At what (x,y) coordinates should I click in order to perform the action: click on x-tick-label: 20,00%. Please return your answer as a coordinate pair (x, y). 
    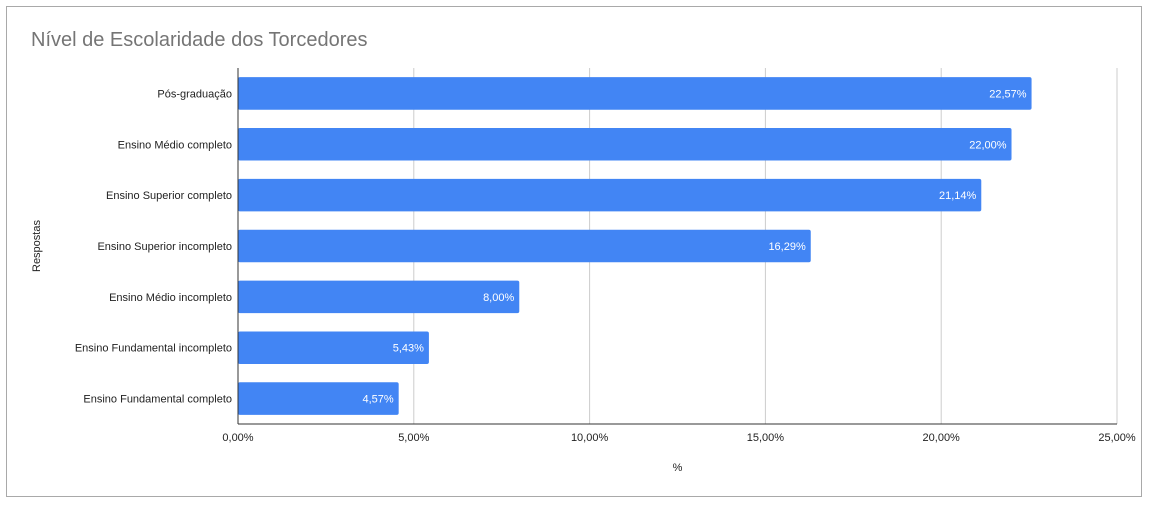
    Looking at the image, I should click on (942, 438).